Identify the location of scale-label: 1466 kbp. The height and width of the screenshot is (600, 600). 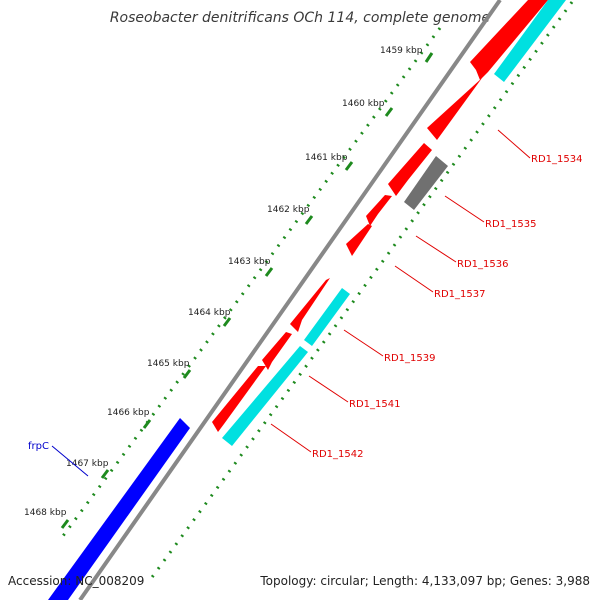
(128, 413).